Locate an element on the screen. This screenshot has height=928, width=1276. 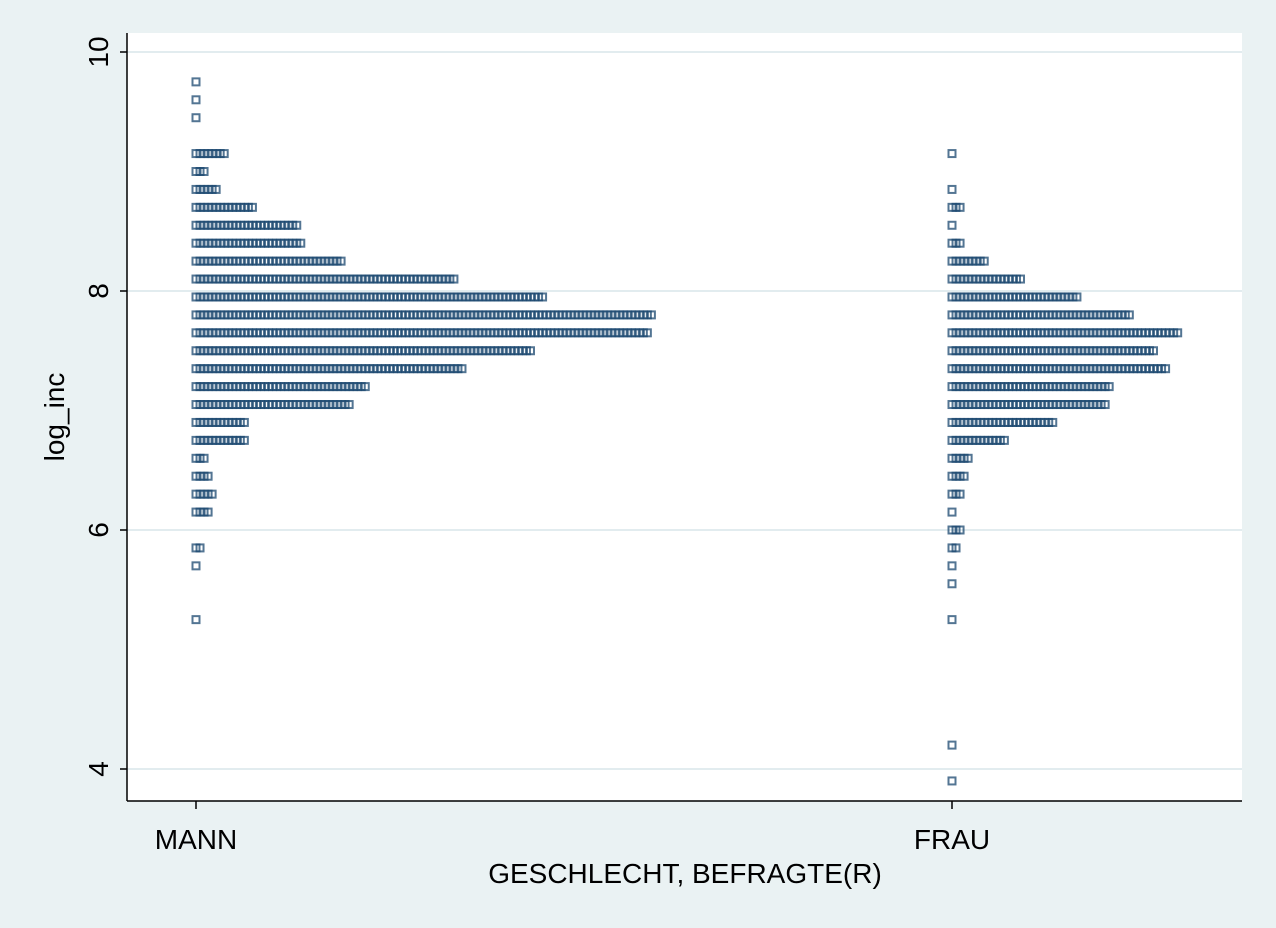
y-tick-label: 6 is located at coordinates (98, 530).